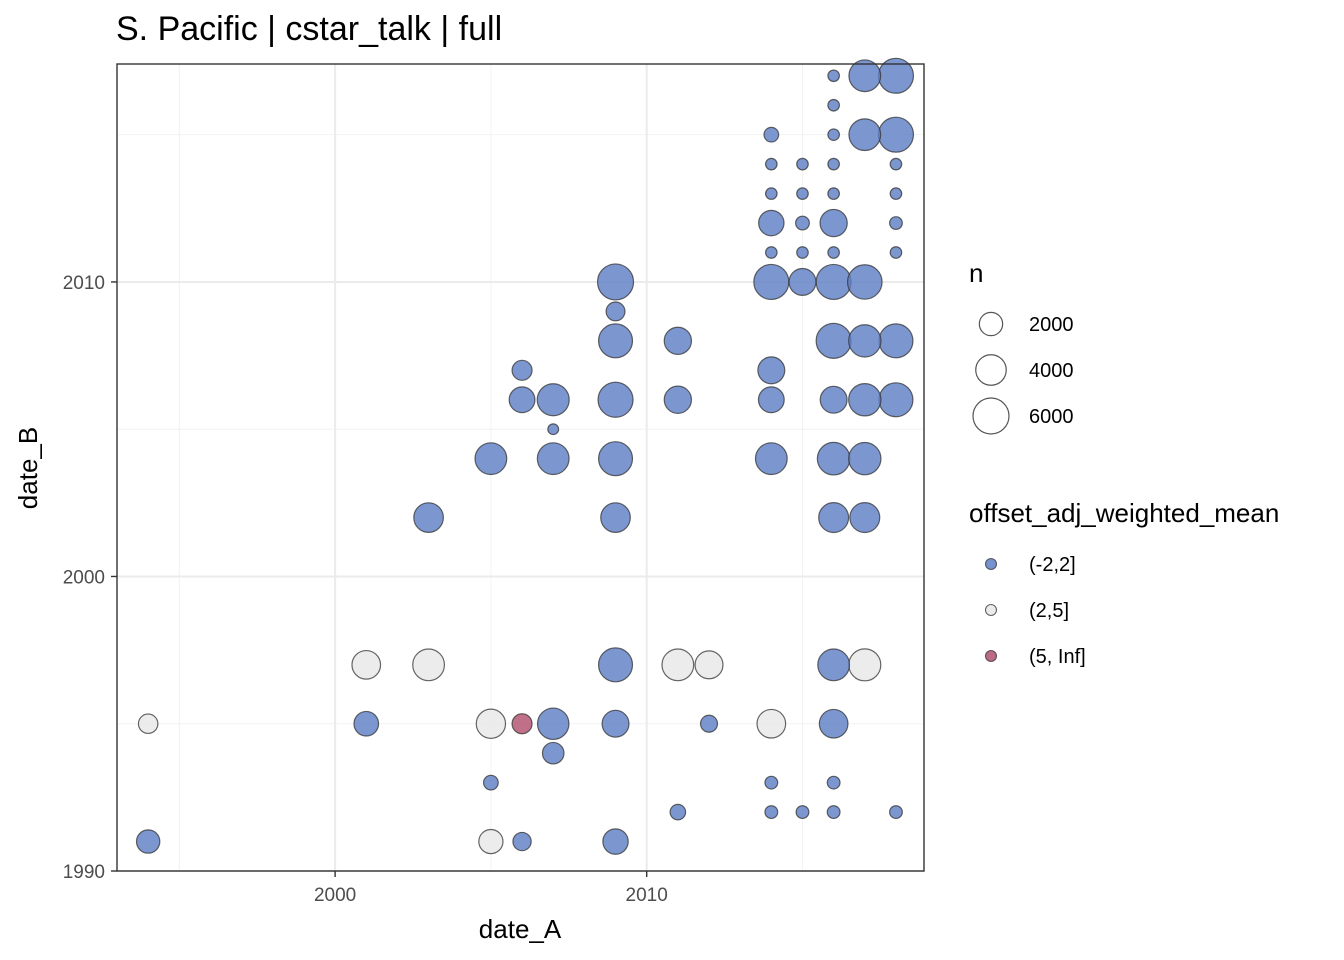 The image size is (1344, 960). What do you see at coordinates (1057, 657) in the screenshot?
I see `color-legend-label: (5, Inf]` at bounding box center [1057, 657].